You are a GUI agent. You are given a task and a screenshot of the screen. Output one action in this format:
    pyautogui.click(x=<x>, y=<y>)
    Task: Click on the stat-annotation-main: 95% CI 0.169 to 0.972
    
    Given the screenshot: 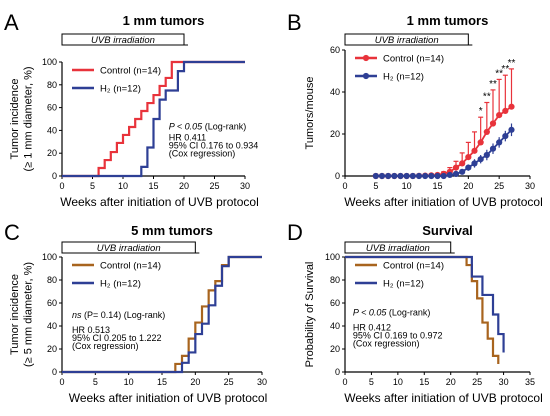 What is the action you would take?
    pyautogui.click(x=398, y=336)
    